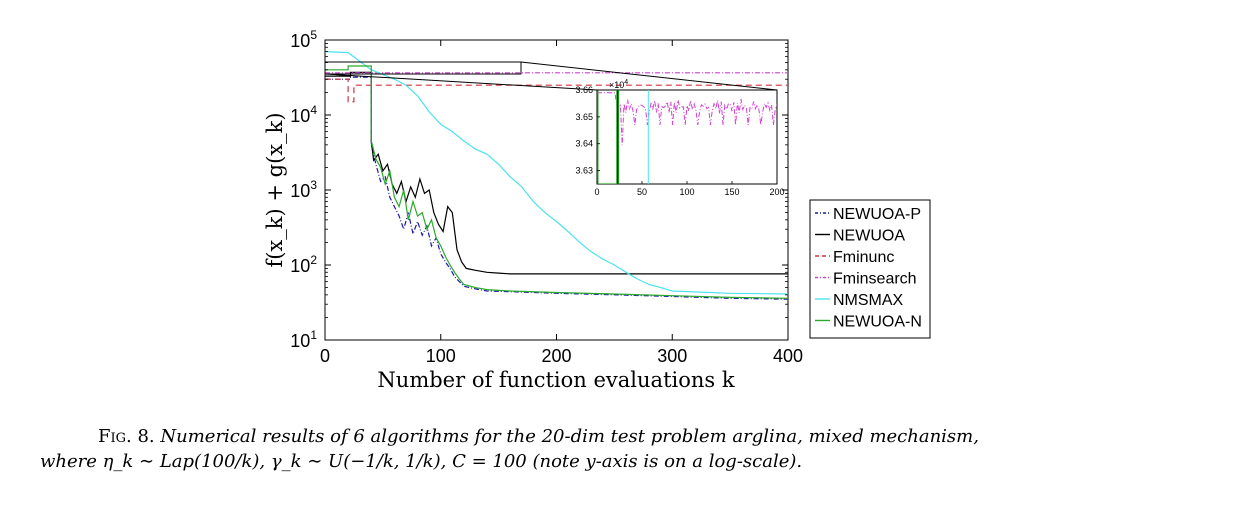 This screenshot has height=515, width=1242. Describe the element at coordinates (686, 192) in the screenshot. I see `inset-x-tick-label: 100` at that location.